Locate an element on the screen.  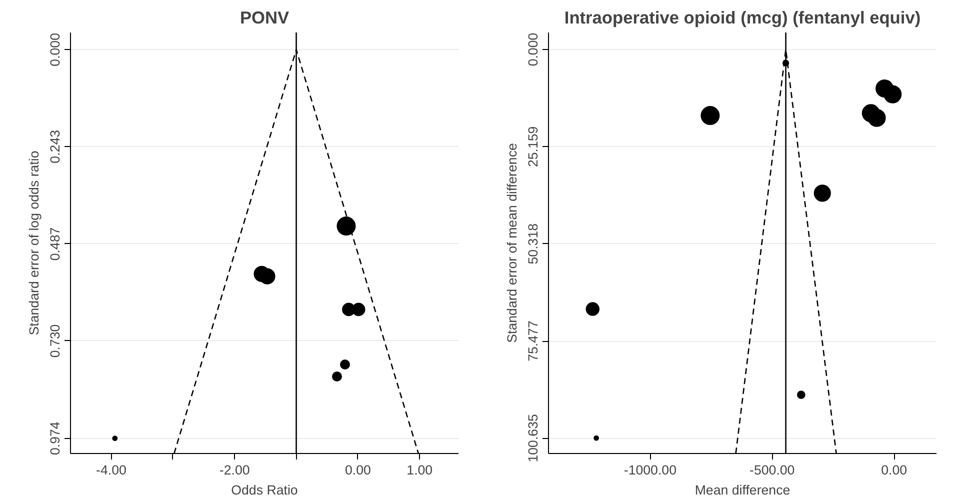
y-tick-label: 75.477 is located at coordinates (533, 341).